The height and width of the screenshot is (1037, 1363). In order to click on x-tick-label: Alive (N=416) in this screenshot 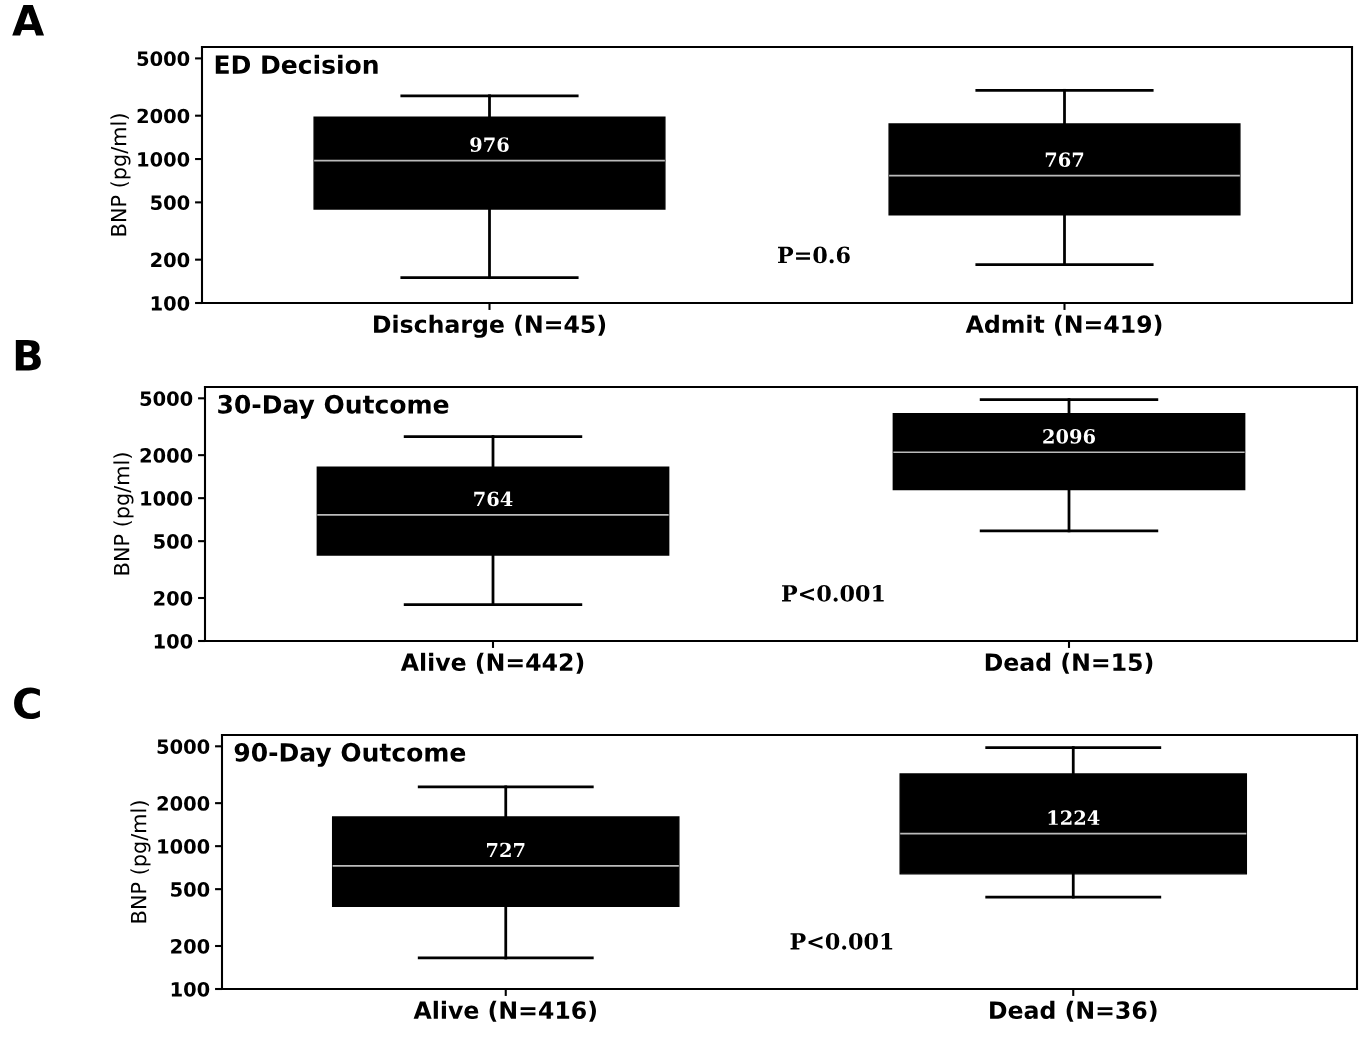, I will do `click(504, 1011)`.